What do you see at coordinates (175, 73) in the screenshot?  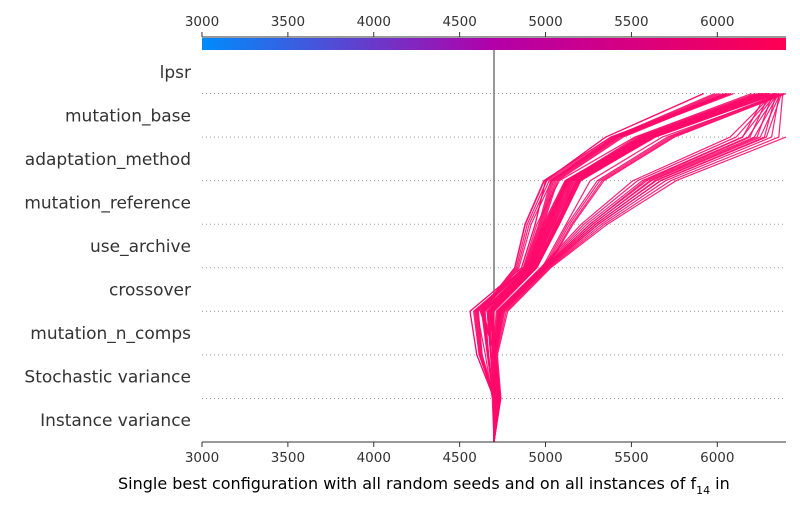 I see `feature-label: lpsr` at bounding box center [175, 73].